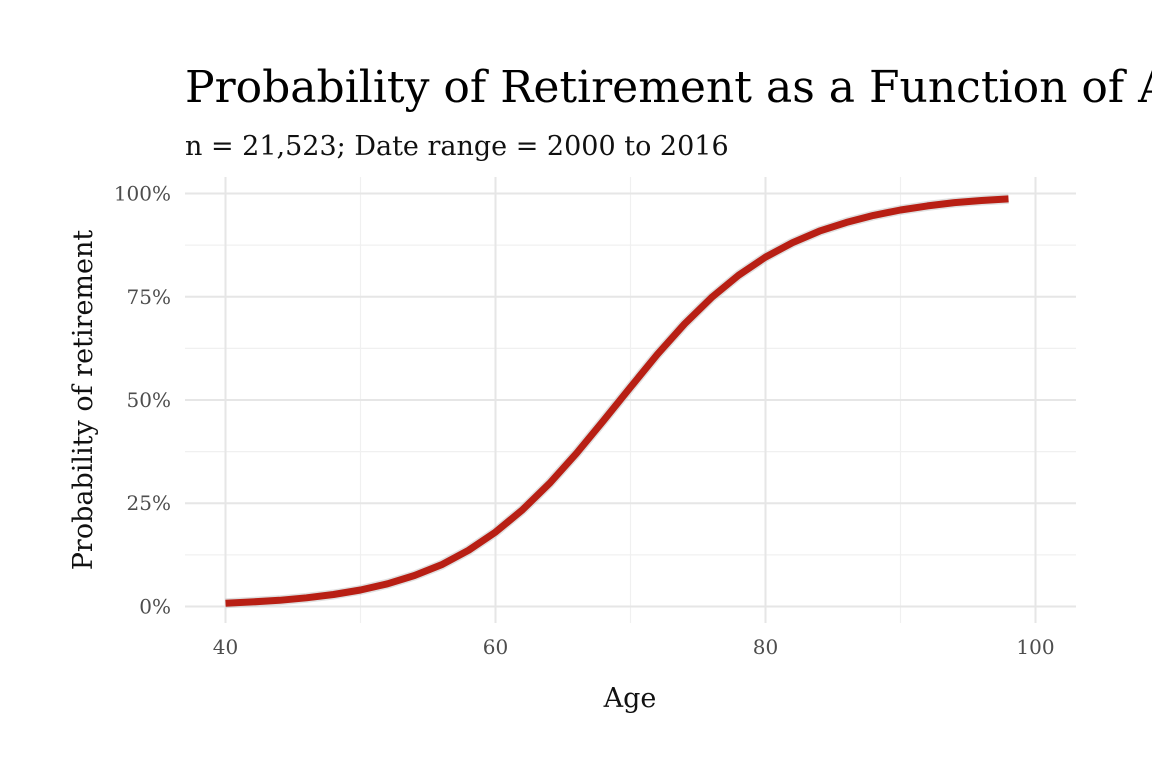  I want to click on y-tick-label: 0%, so click(155, 606).